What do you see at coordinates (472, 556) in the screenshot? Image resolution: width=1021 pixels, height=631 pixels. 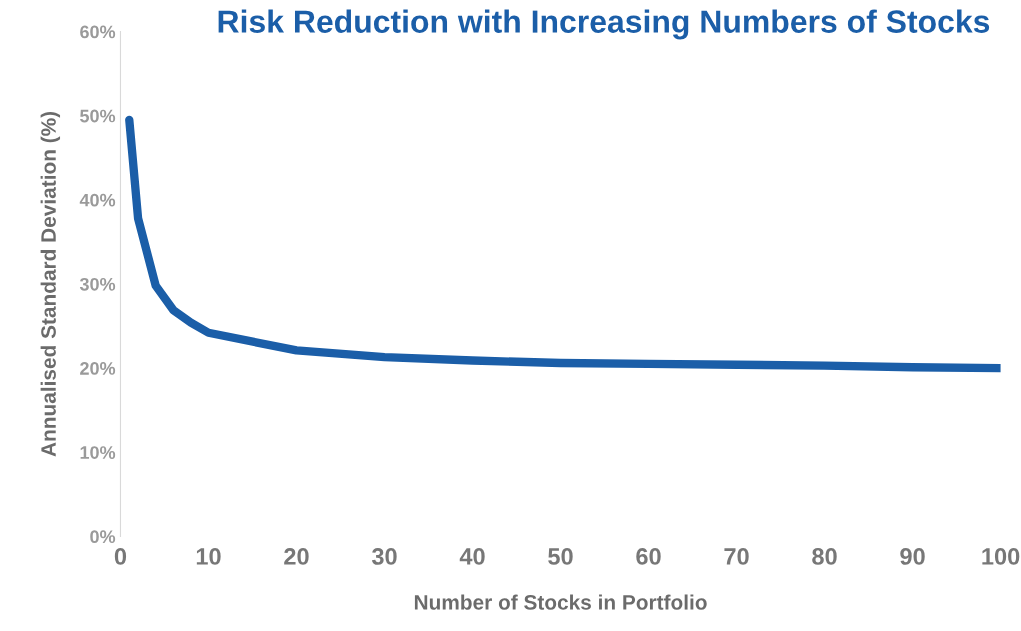 I see `x-tick-label: 40` at bounding box center [472, 556].